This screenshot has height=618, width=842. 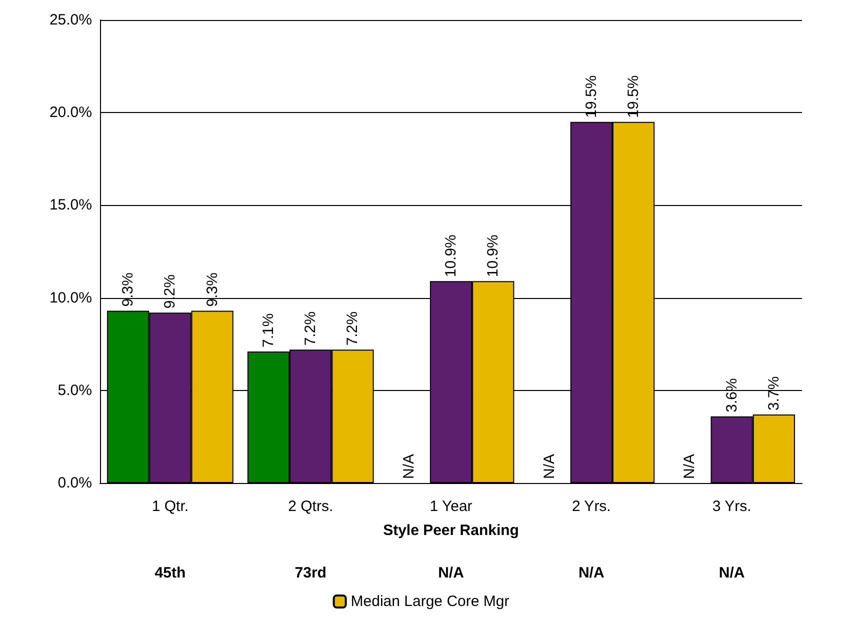 I want to click on data-label: 3.7%, so click(x=773, y=393).